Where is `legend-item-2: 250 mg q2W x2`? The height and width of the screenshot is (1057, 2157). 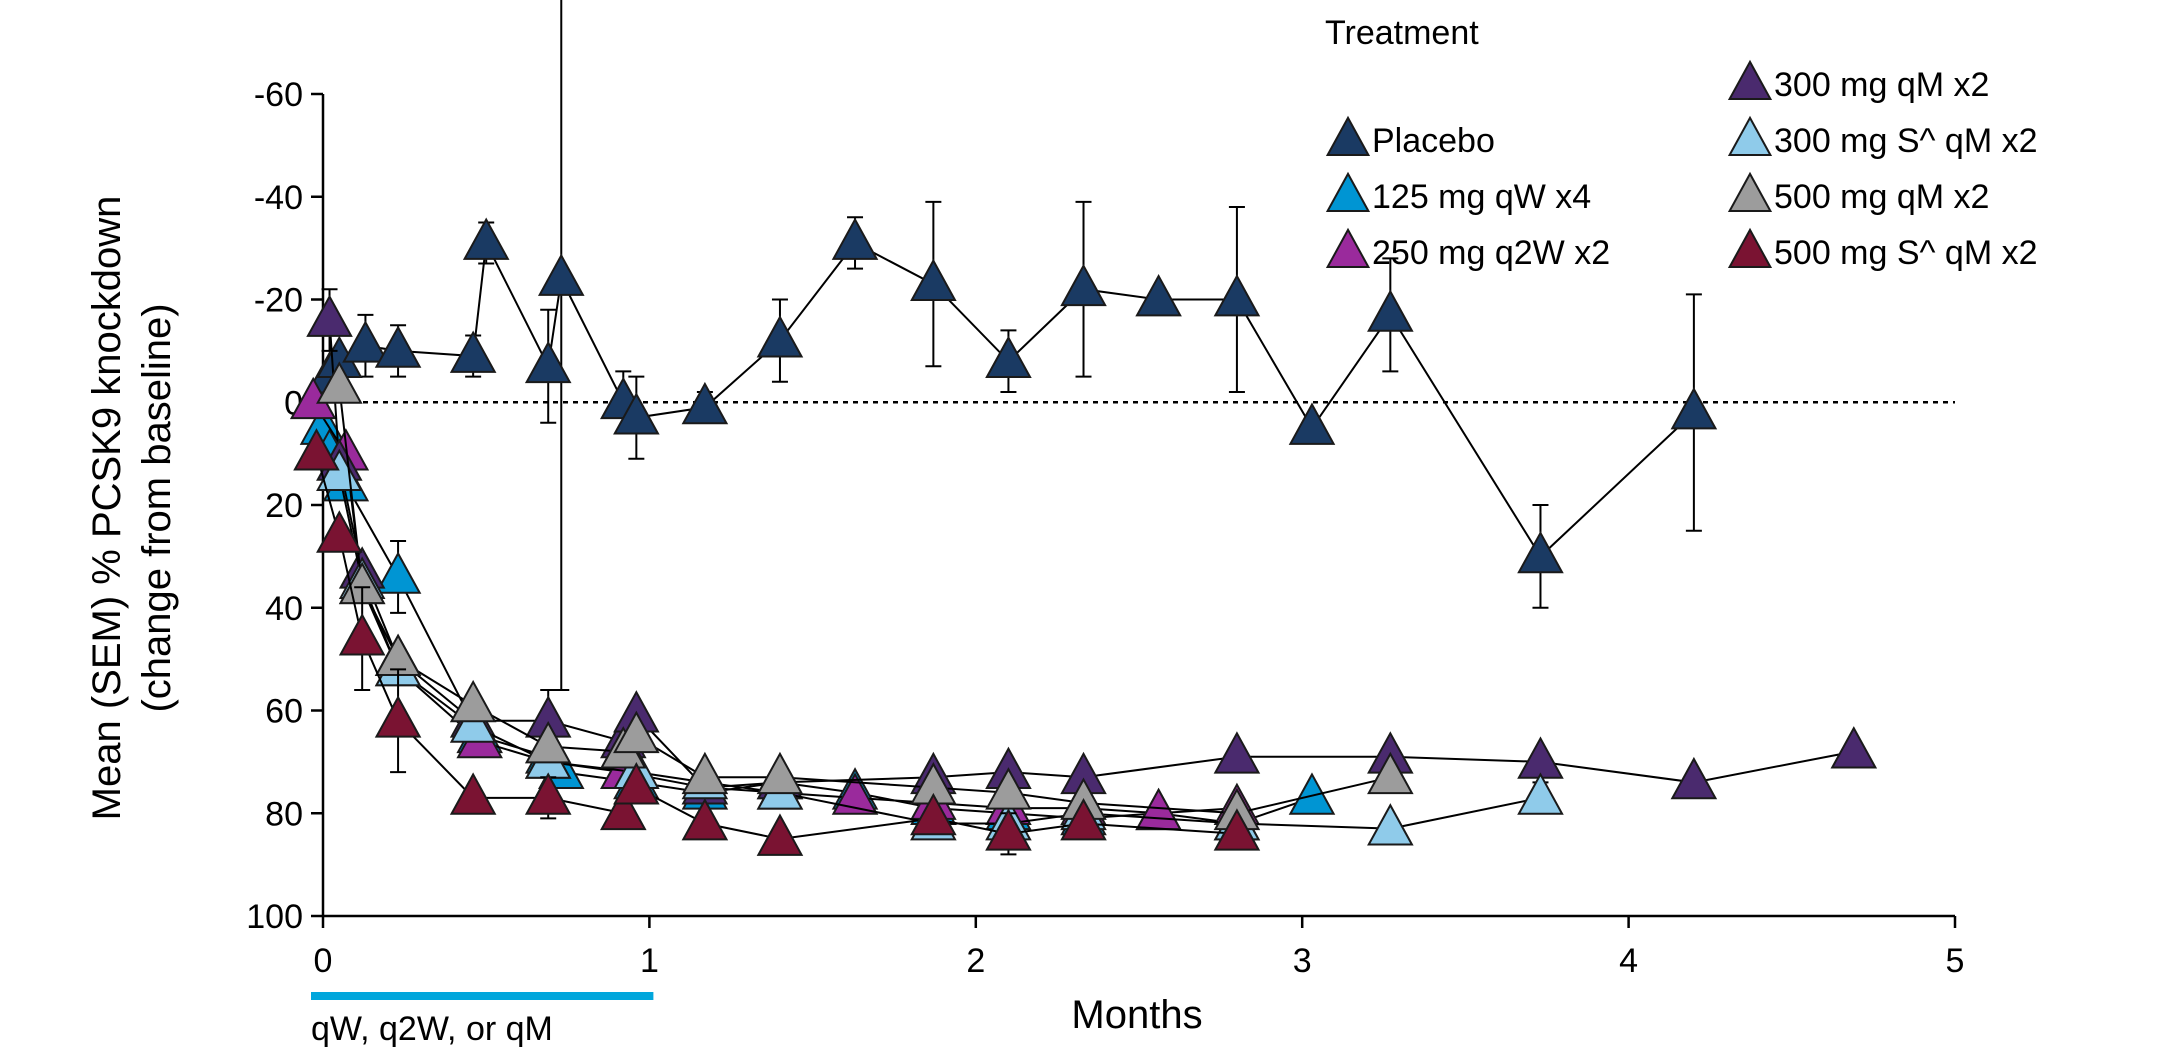
legend-item-2: 250 mg q2W x2 is located at coordinates (1467, 249).